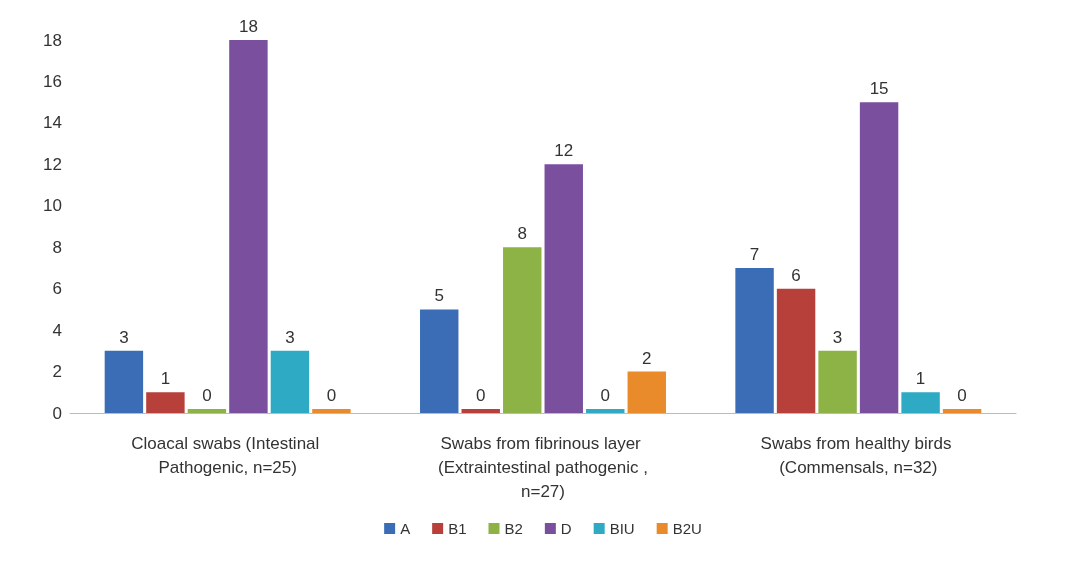 This screenshot has height=563, width=1086. Describe the element at coordinates (439, 296) in the screenshot. I see `data-label: 5` at that location.